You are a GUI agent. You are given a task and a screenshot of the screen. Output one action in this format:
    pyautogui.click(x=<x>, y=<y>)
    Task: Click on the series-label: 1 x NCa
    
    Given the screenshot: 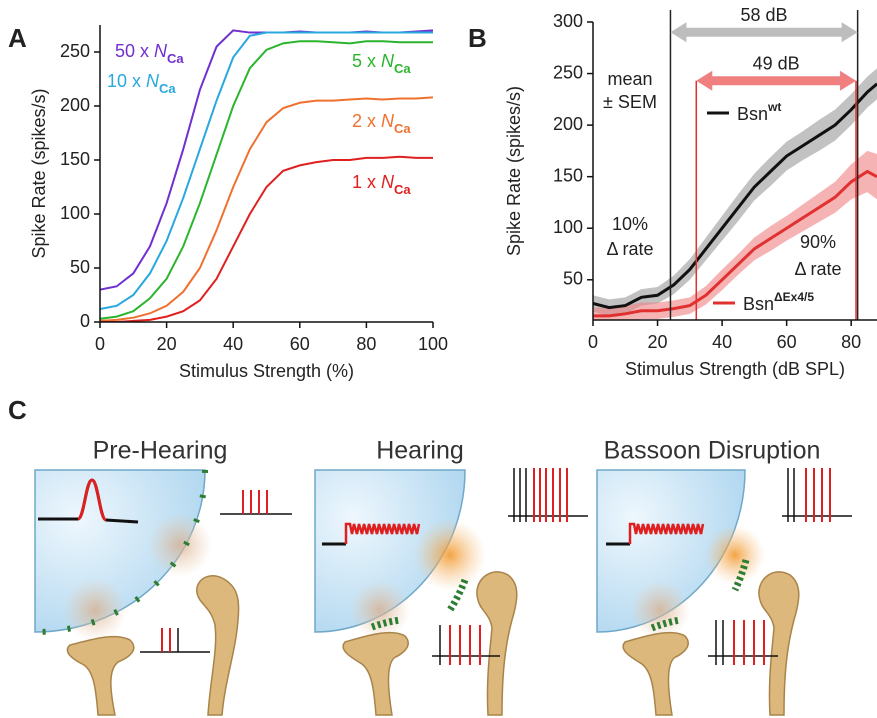 What is the action you would take?
    pyautogui.click(x=381, y=184)
    